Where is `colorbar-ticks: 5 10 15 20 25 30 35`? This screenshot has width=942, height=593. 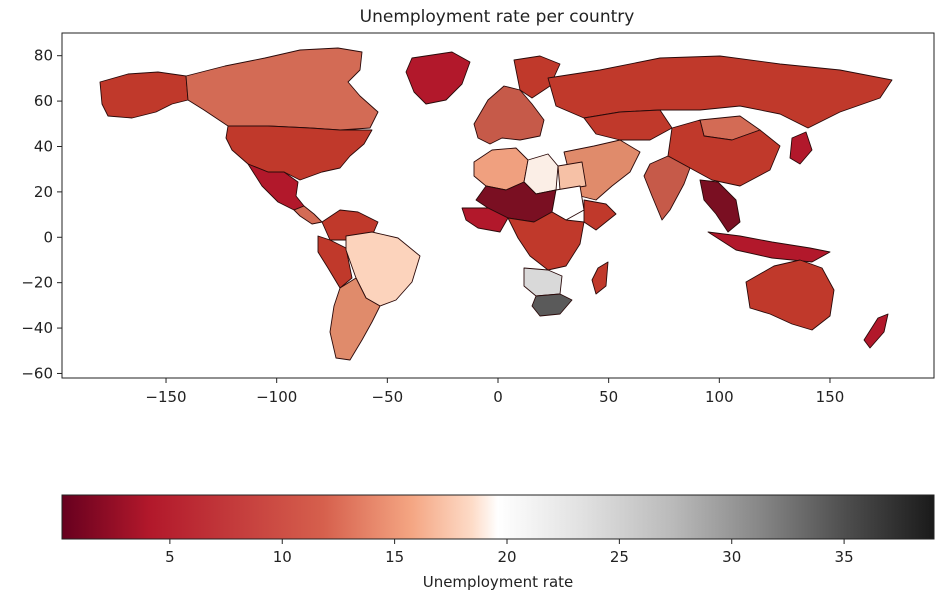
colorbar-ticks: 5 10 15 20 25 30 35 is located at coordinates (509, 552).